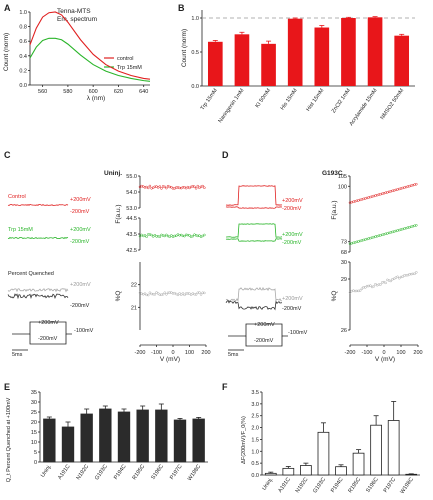 The width and height of the screenshot is (433, 500). What do you see at coordinates (80, 230) in the screenshot?
I see `c-trp-plus200: +200mV` at bounding box center [80, 230].